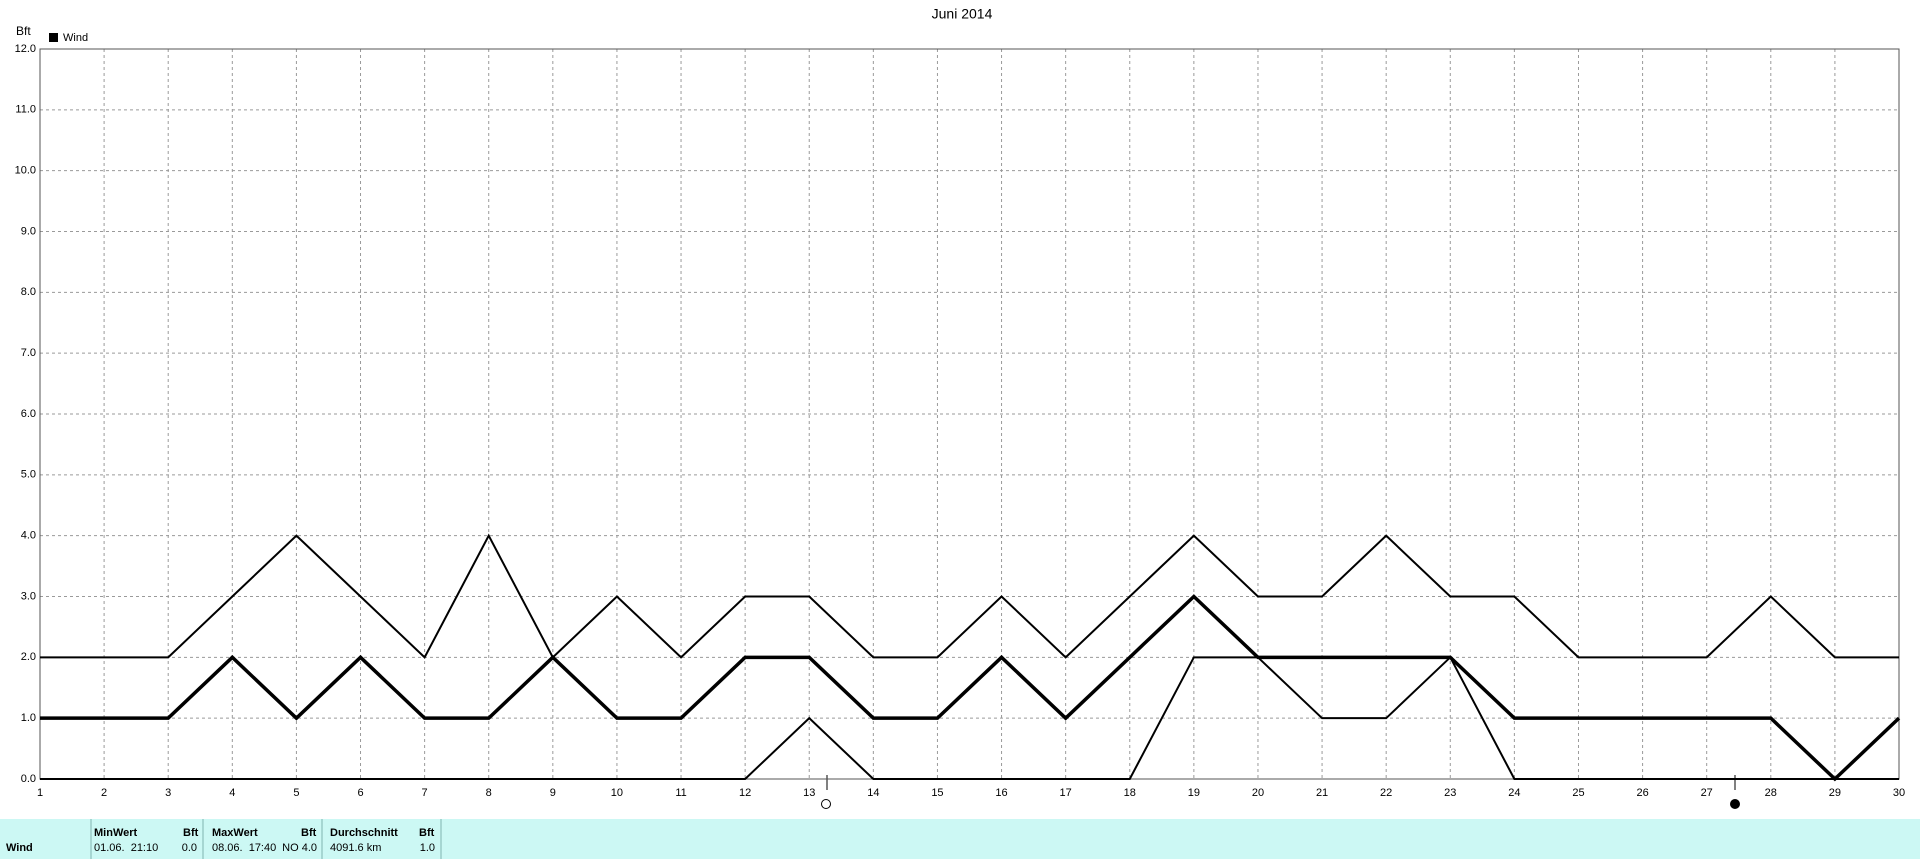 This screenshot has width=1920, height=859. What do you see at coordinates (745, 793) in the screenshot?
I see `x-tick-label: 12` at bounding box center [745, 793].